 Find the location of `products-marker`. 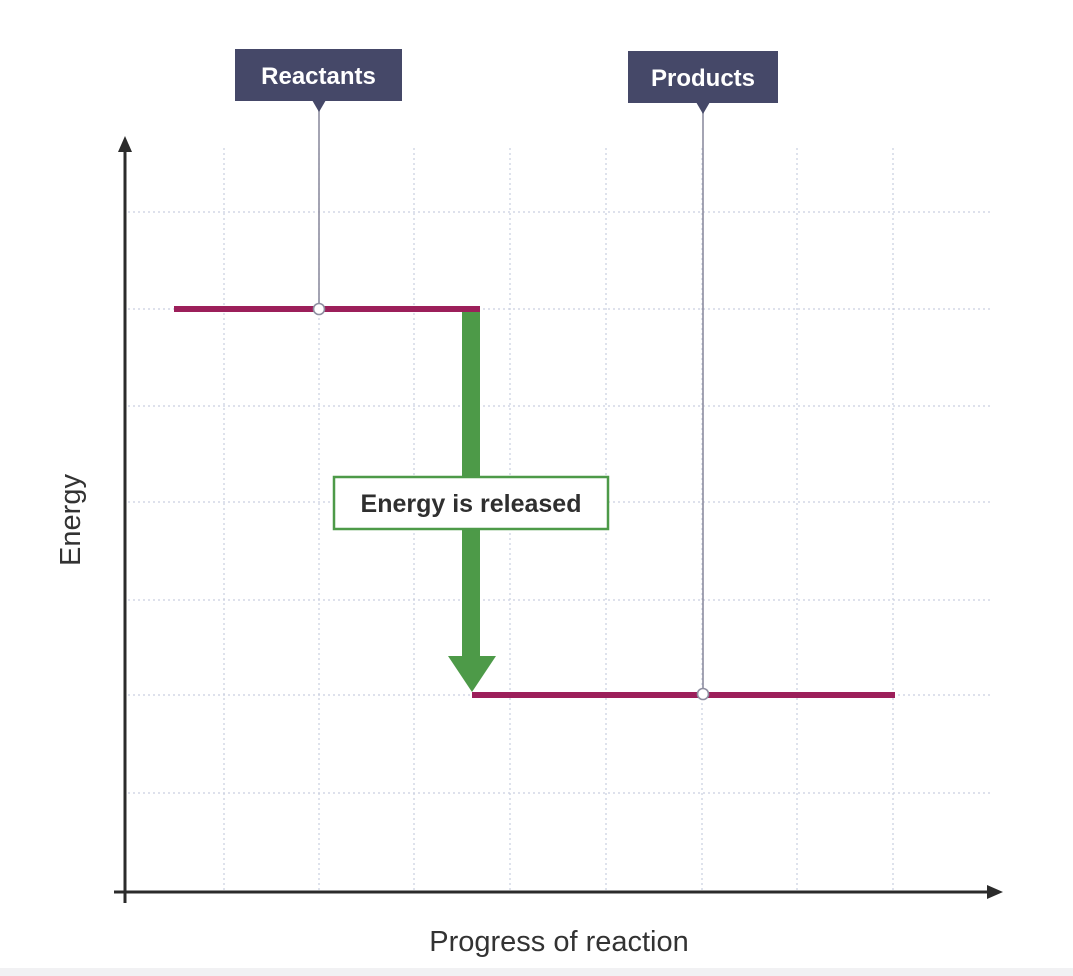

products-marker is located at coordinates (703, 694).